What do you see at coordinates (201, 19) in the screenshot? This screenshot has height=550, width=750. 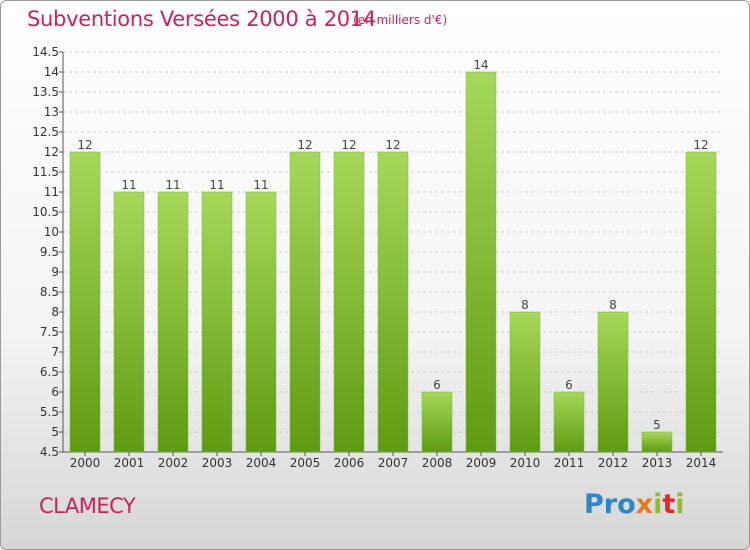 I see `chart-title: Subventions Versées 2000 à 2014` at bounding box center [201, 19].